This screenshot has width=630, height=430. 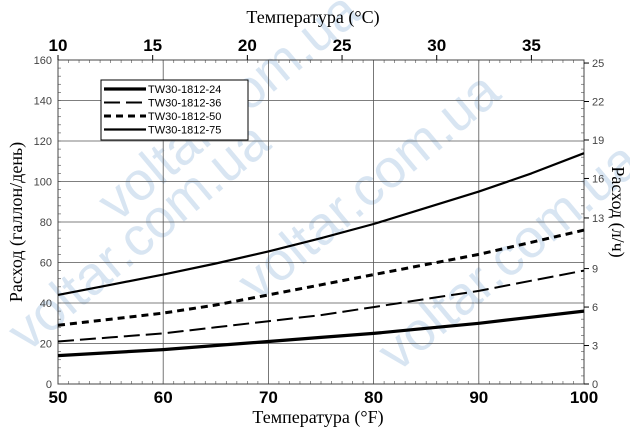 What do you see at coordinates (598, 64) in the screenshot?
I see `right-tick-label: 25` at bounding box center [598, 64].